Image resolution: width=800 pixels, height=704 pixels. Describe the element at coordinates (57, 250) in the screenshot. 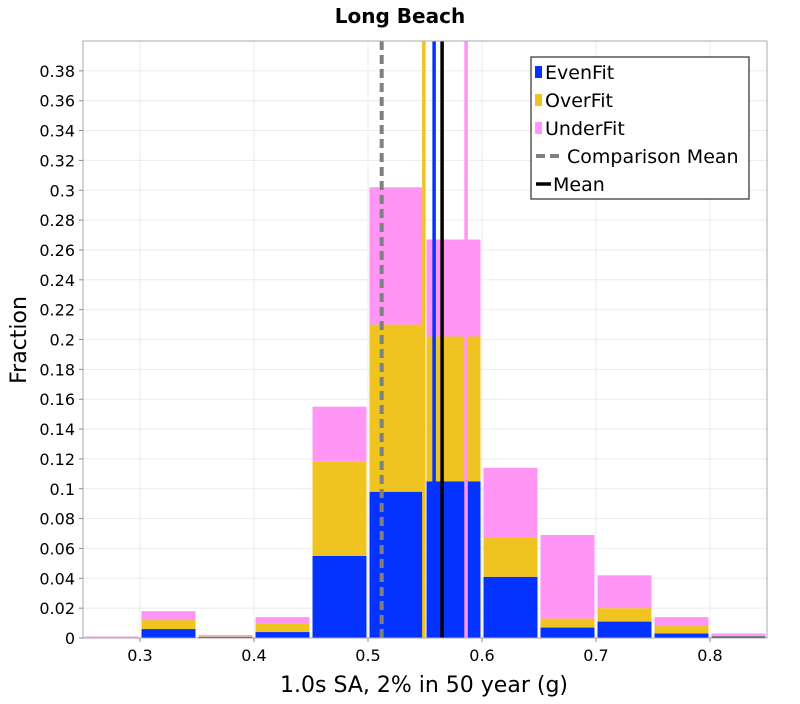

I see `y-tick-label: 0.26` at that location.